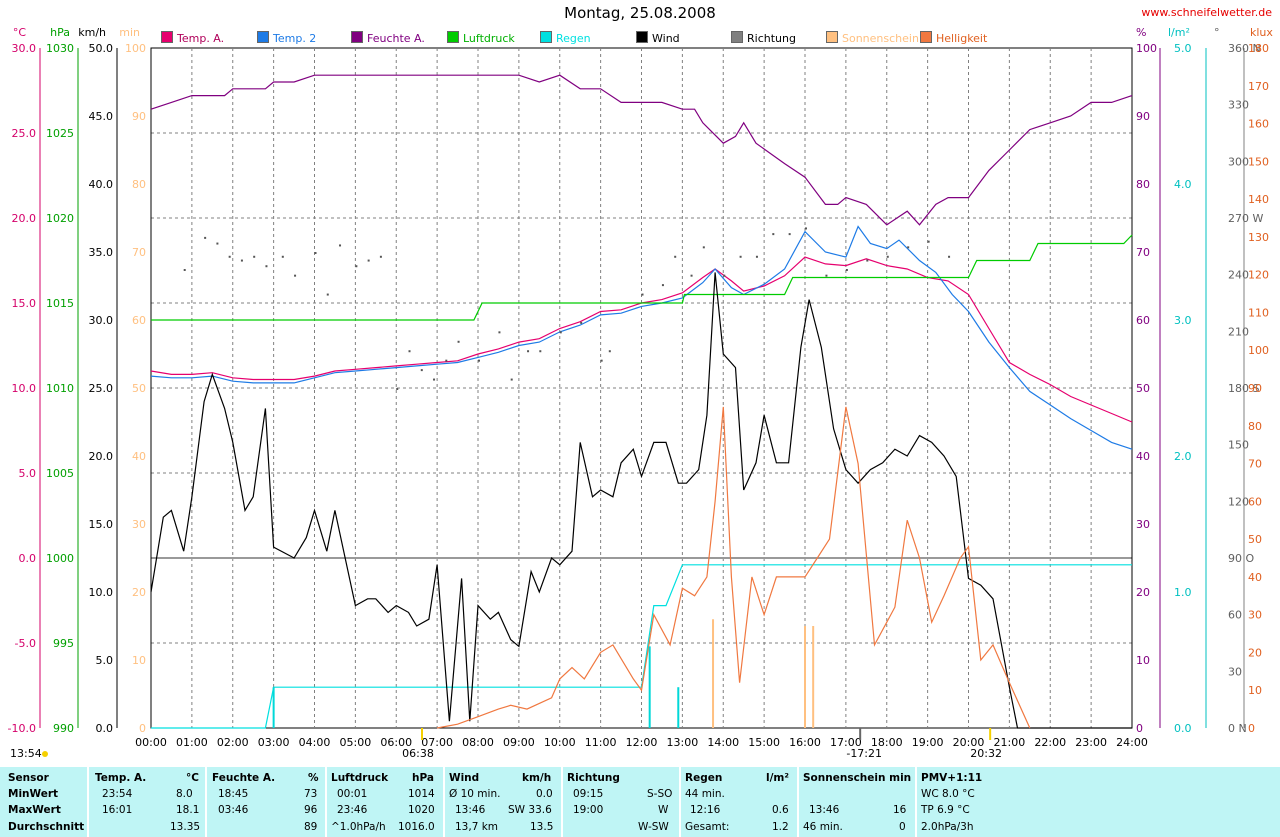 The height and width of the screenshot is (837, 1280). What do you see at coordinates (139, 320) in the screenshot?
I see `sun-tick: 60` at bounding box center [139, 320].